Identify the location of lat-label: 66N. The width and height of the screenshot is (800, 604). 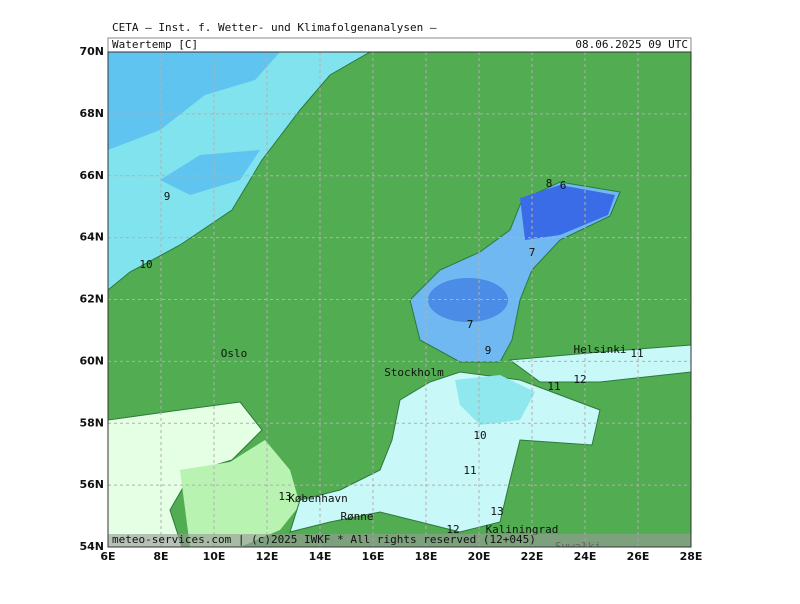
(91, 175).